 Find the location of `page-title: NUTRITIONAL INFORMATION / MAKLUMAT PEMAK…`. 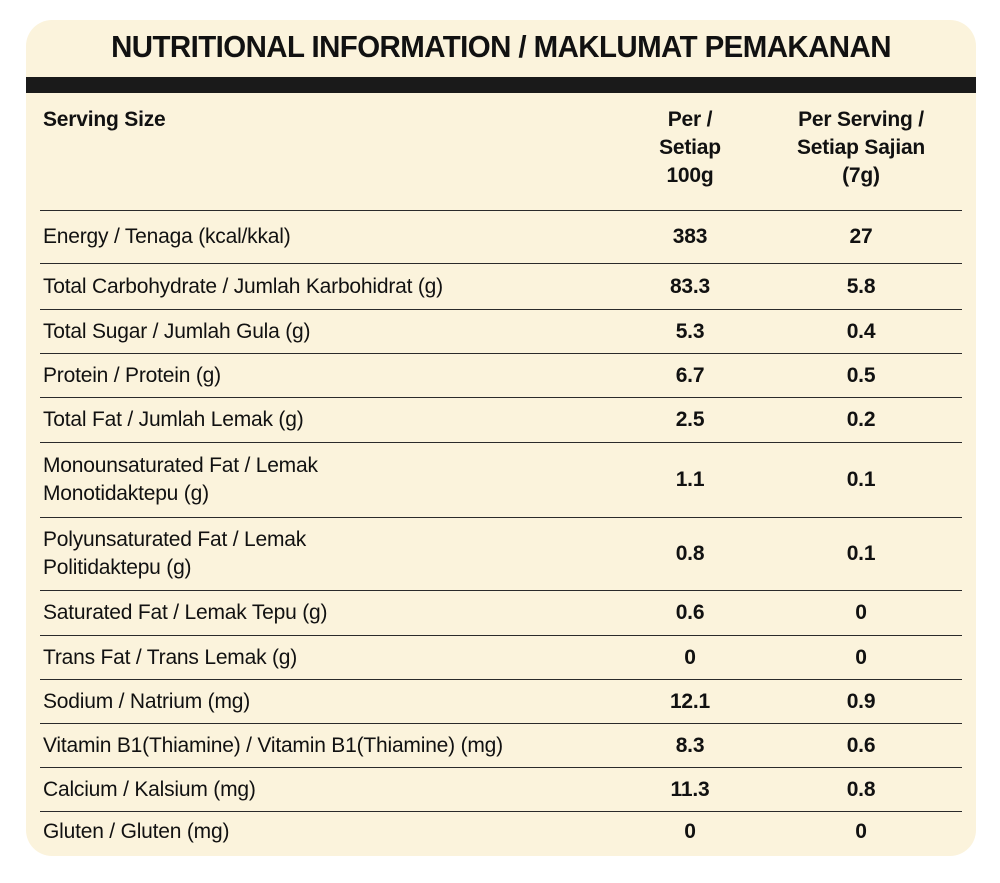

page-title: NUTRITIONAL INFORMATION / MAKLUMAT PEMAK… is located at coordinates (501, 46).